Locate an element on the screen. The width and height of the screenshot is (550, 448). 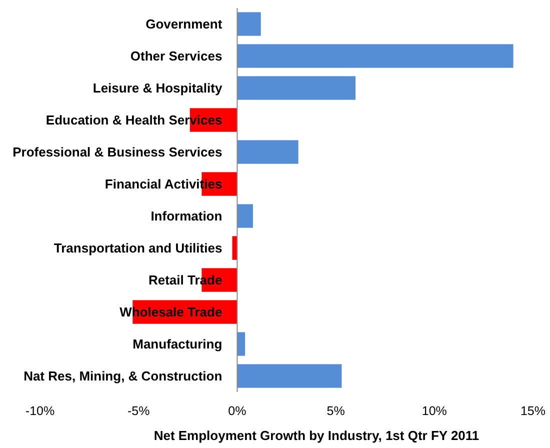
y-tick-label: Transportation and Utilities is located at coordinates (138, 248).